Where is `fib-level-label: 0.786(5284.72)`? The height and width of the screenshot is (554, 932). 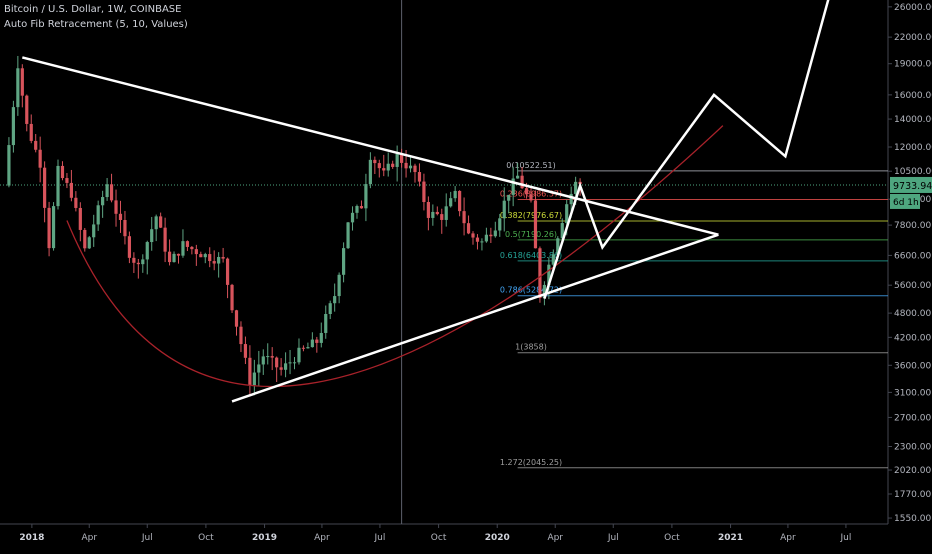
fib-level-label: 0.786(5284.72) is located at coordinates (531, 290).